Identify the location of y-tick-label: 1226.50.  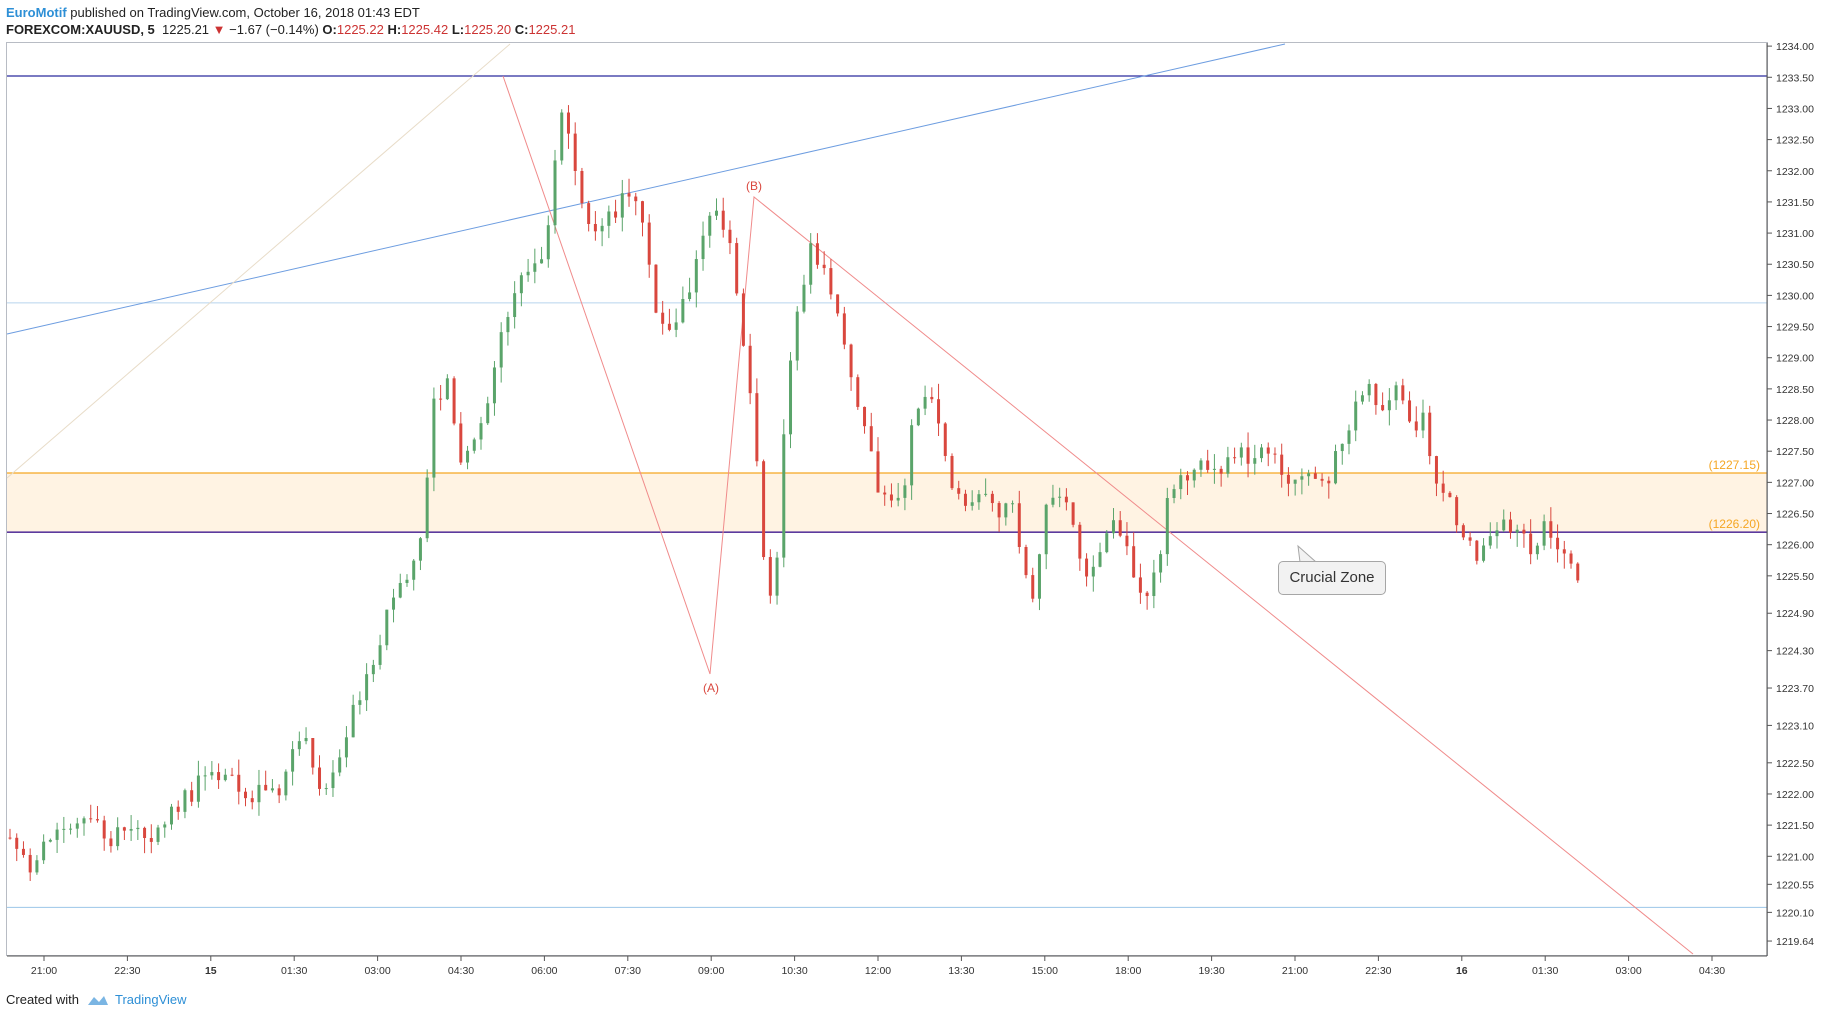
(1795, 515).